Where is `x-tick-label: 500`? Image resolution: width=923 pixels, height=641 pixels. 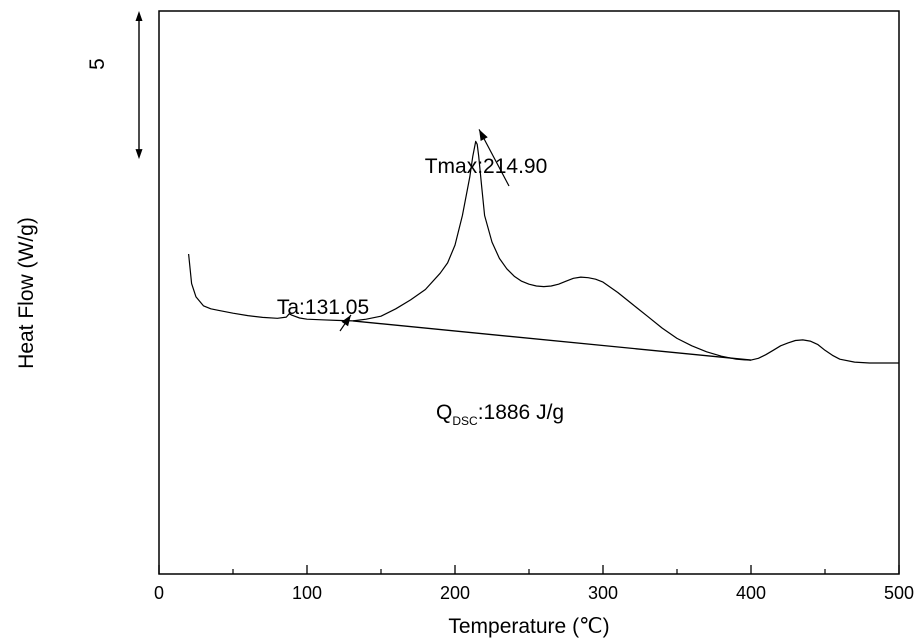
x-tick-label: 500 is located at coordinates (899, 593).